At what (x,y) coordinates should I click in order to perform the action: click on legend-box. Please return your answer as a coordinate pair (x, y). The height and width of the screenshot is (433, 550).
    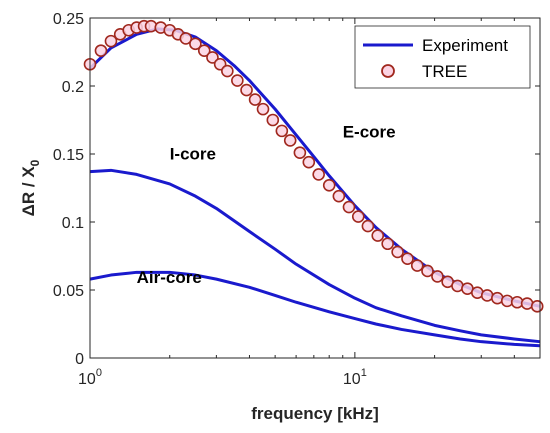
    Looking at the image, I should click on (442, 57).